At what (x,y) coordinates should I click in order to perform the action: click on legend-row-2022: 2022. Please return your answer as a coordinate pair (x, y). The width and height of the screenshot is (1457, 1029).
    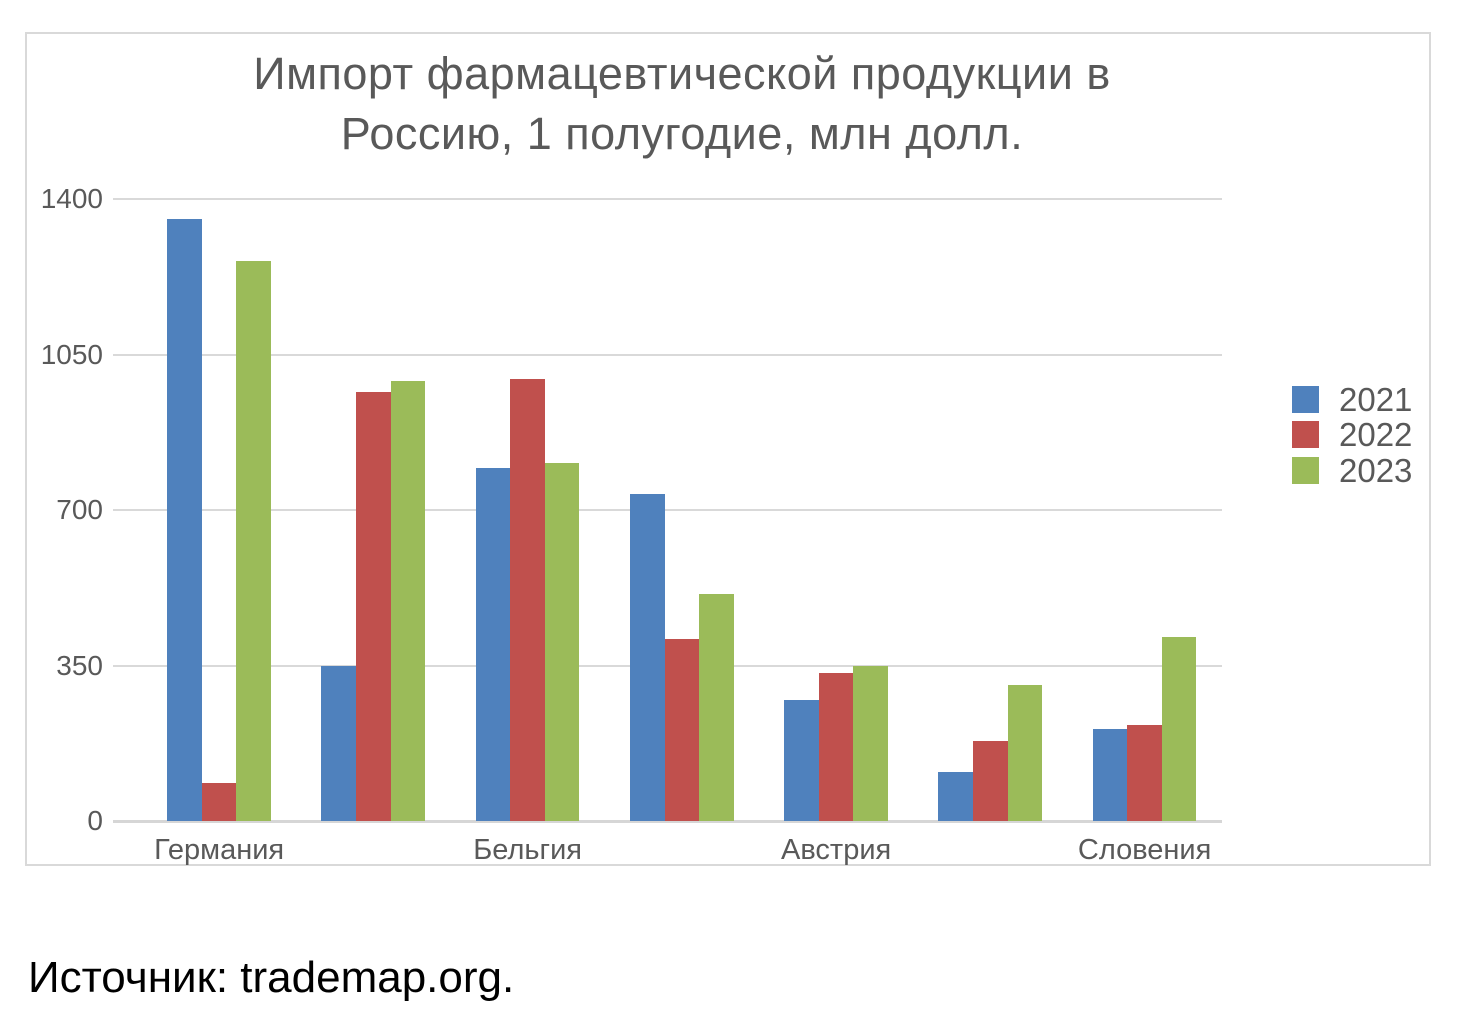
    Looking at the image, I should click on (1352, 434).